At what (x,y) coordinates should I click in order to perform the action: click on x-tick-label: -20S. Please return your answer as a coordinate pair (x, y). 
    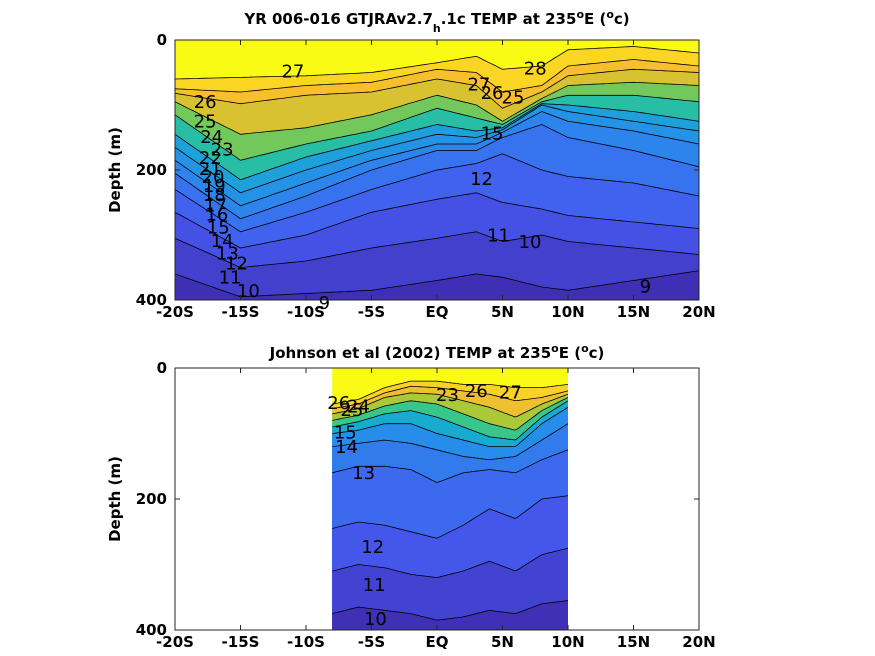
    Looking at the image, I should click on (175, 642).